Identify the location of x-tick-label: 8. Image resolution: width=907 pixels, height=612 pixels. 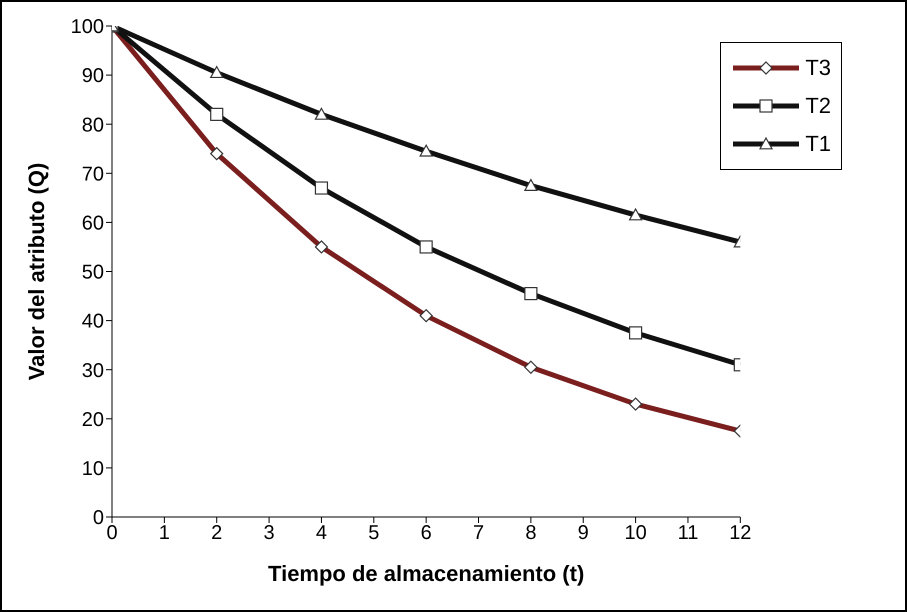
(530, 533).